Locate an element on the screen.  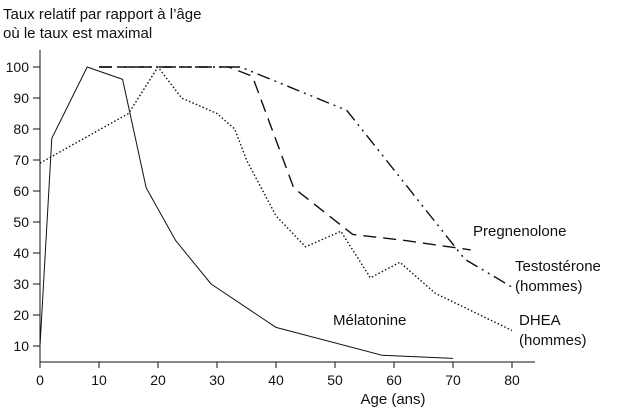
x-tick-label: 50 is located at coordinates (335, 380).